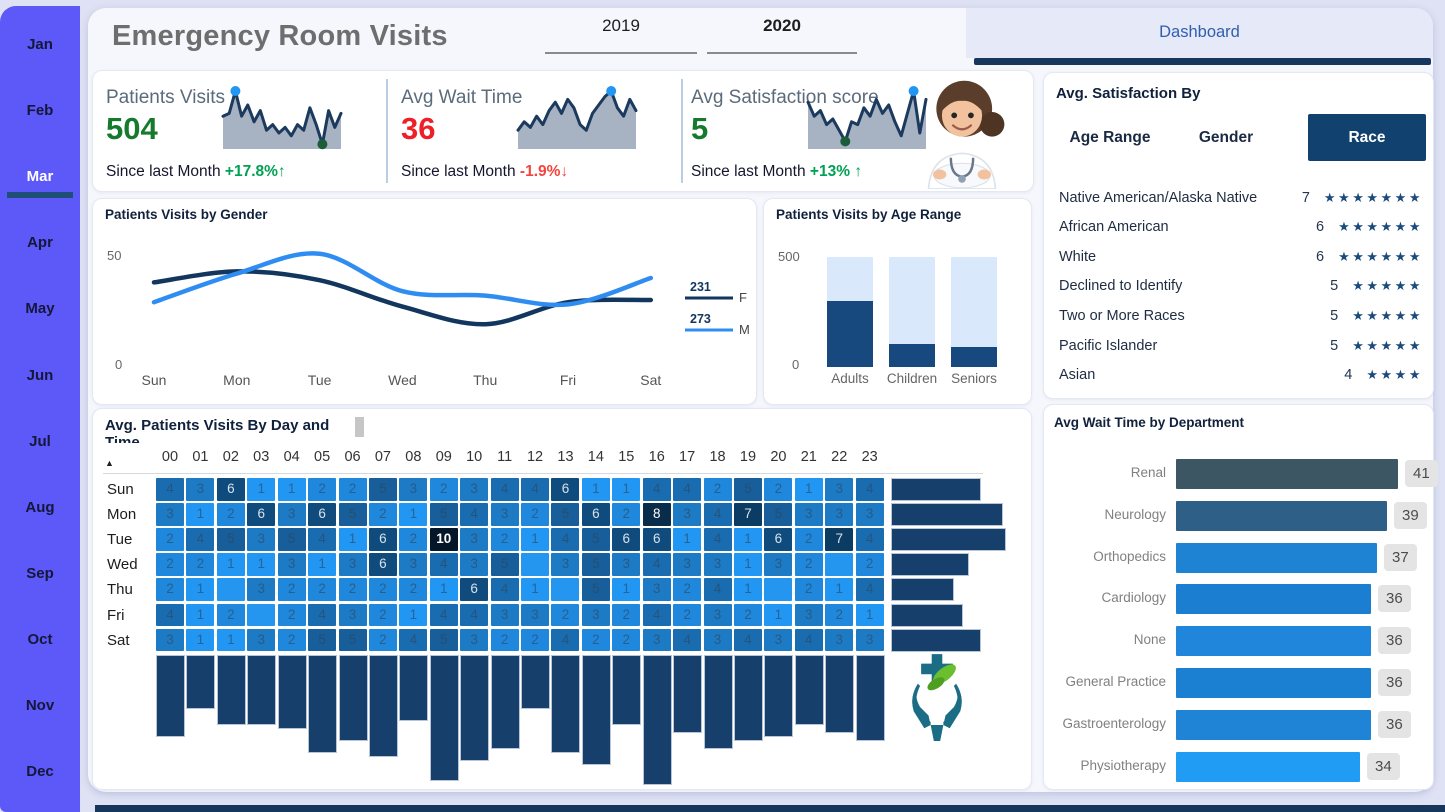 The image size is (1445, 812). I want to click on heatmap-cell: 7, so click(839, 539).